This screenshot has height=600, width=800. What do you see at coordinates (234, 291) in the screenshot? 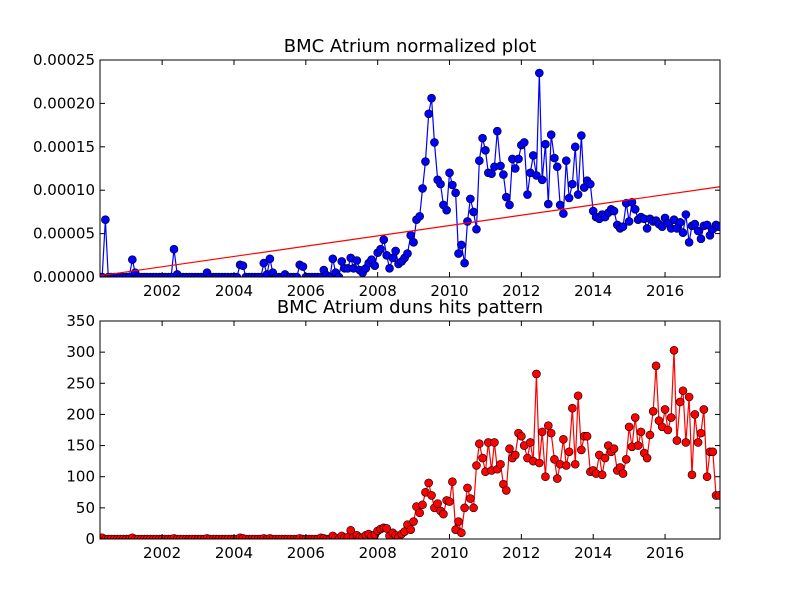
I see `x-tick-label: 2004` at bounding box center [234, 291].